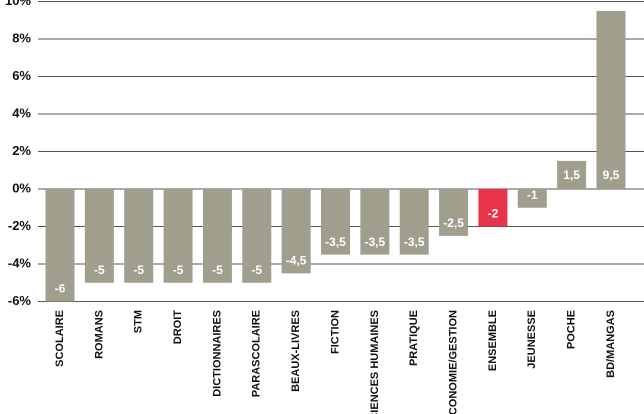  I want to click on value-label: -6, so click(60, 289).